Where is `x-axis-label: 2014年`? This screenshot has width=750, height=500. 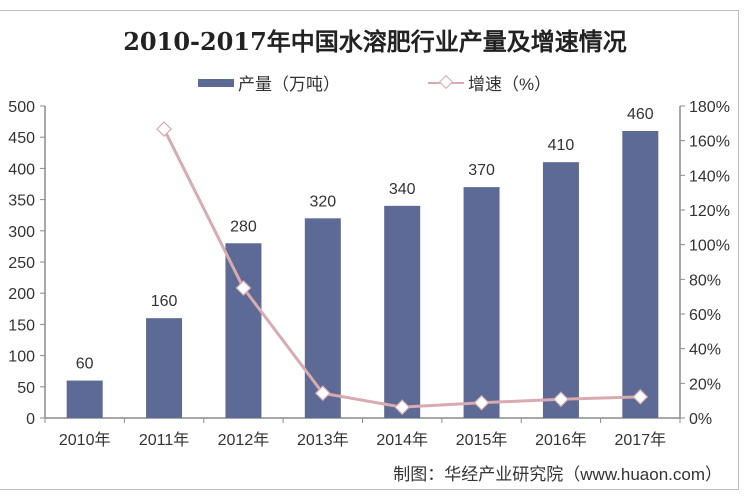 x-axis-label: 2014年 is located at coordinates (402, 440).